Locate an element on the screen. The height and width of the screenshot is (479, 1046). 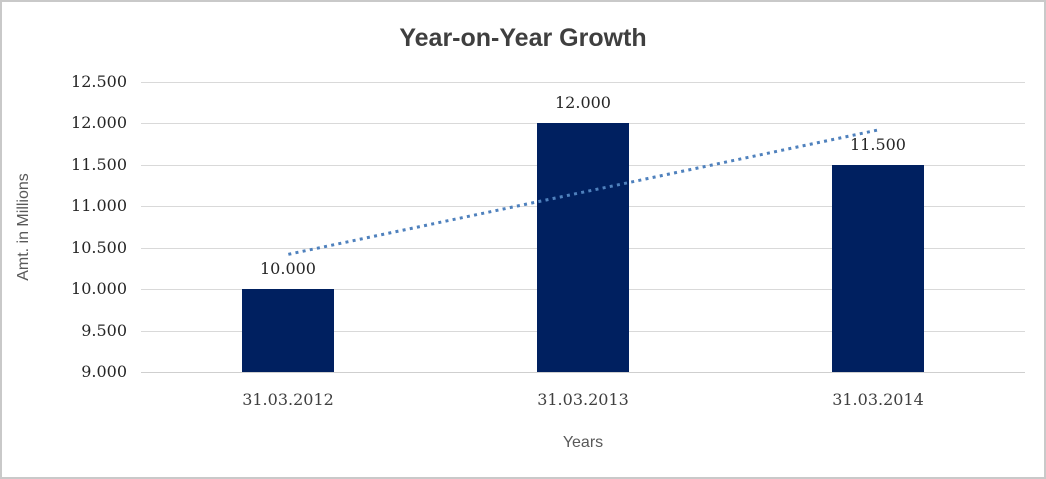
data-label: 11.500 is located at coordinates (878, 144).